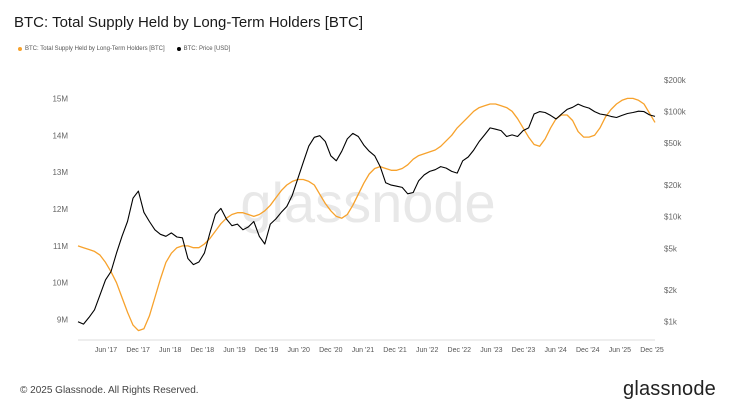 This screenshot has width=732, height=412. I want to click on brand-logo: glassnode, so click(669, 389).